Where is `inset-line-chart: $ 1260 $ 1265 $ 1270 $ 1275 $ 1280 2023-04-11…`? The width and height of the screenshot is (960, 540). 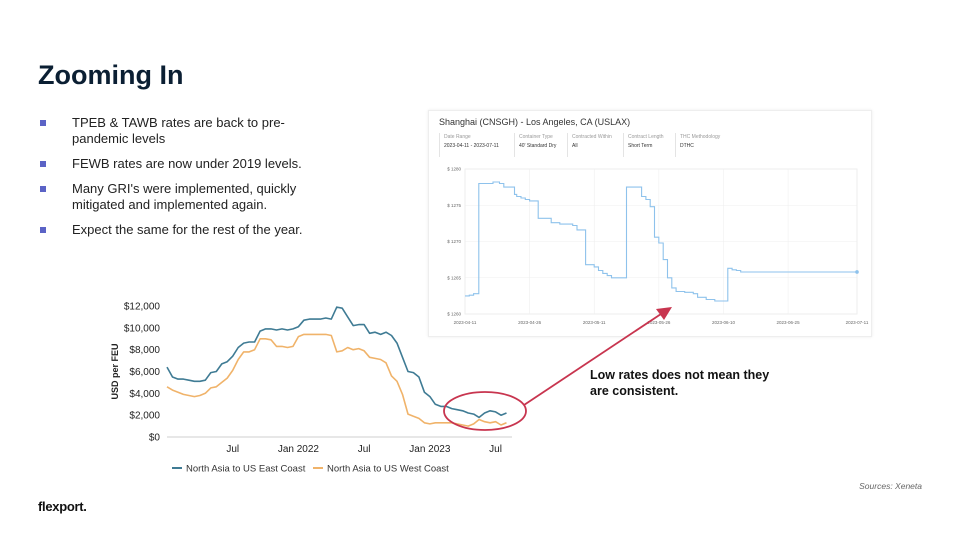 inset-line-chart: $ 1260 $ 1265 $ 1270 $ 1275 $ 1280 2023-04-11… is located at coordinates (658, 246).